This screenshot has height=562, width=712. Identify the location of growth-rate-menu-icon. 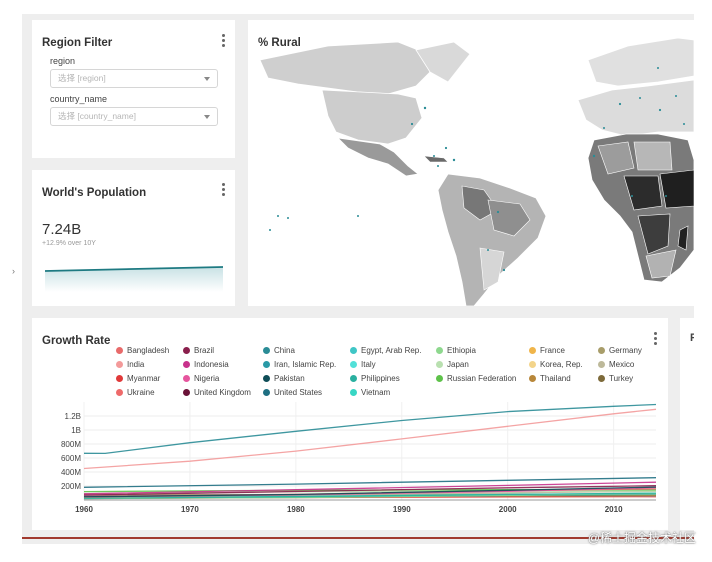
(655, 339).